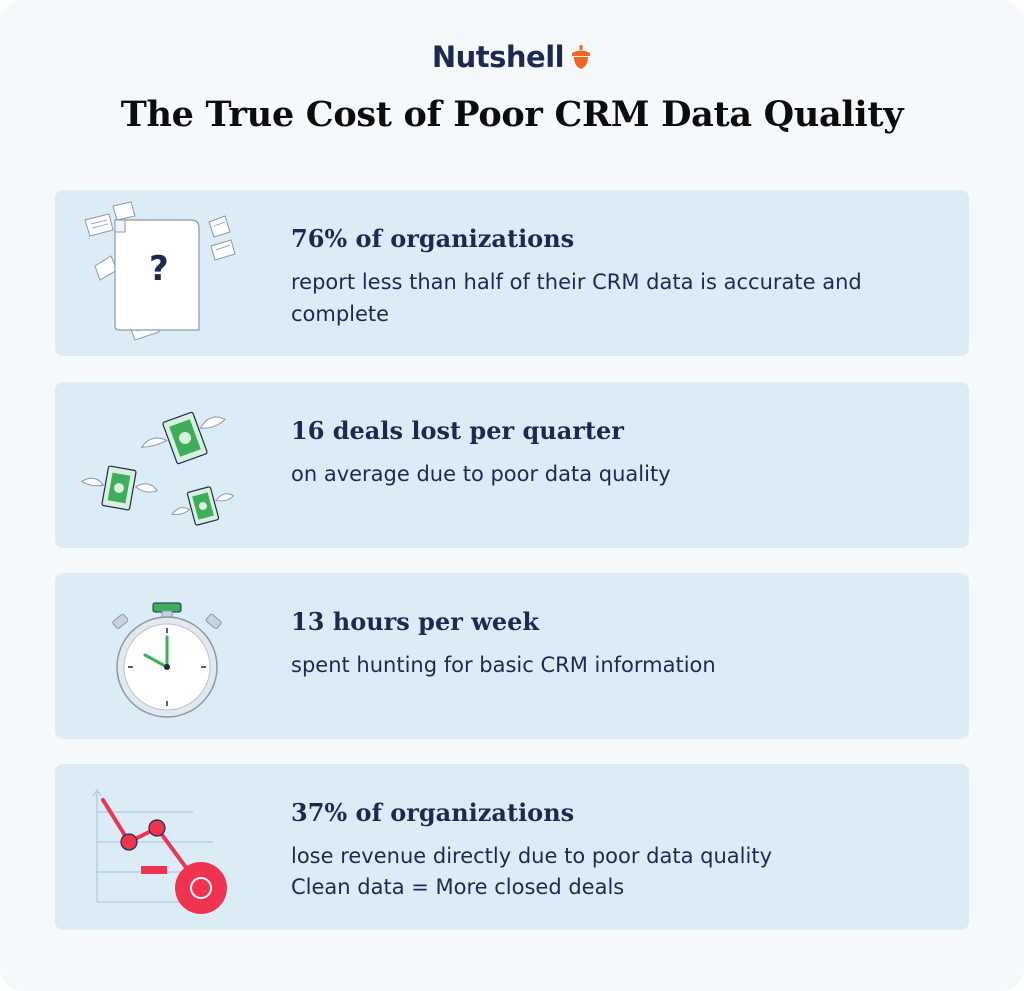 This screenshot has height=991, width=1024. Describe the element at coordinates (415, 621) in the screenshot. I see `stat-title: 13 hours per week` at that location.